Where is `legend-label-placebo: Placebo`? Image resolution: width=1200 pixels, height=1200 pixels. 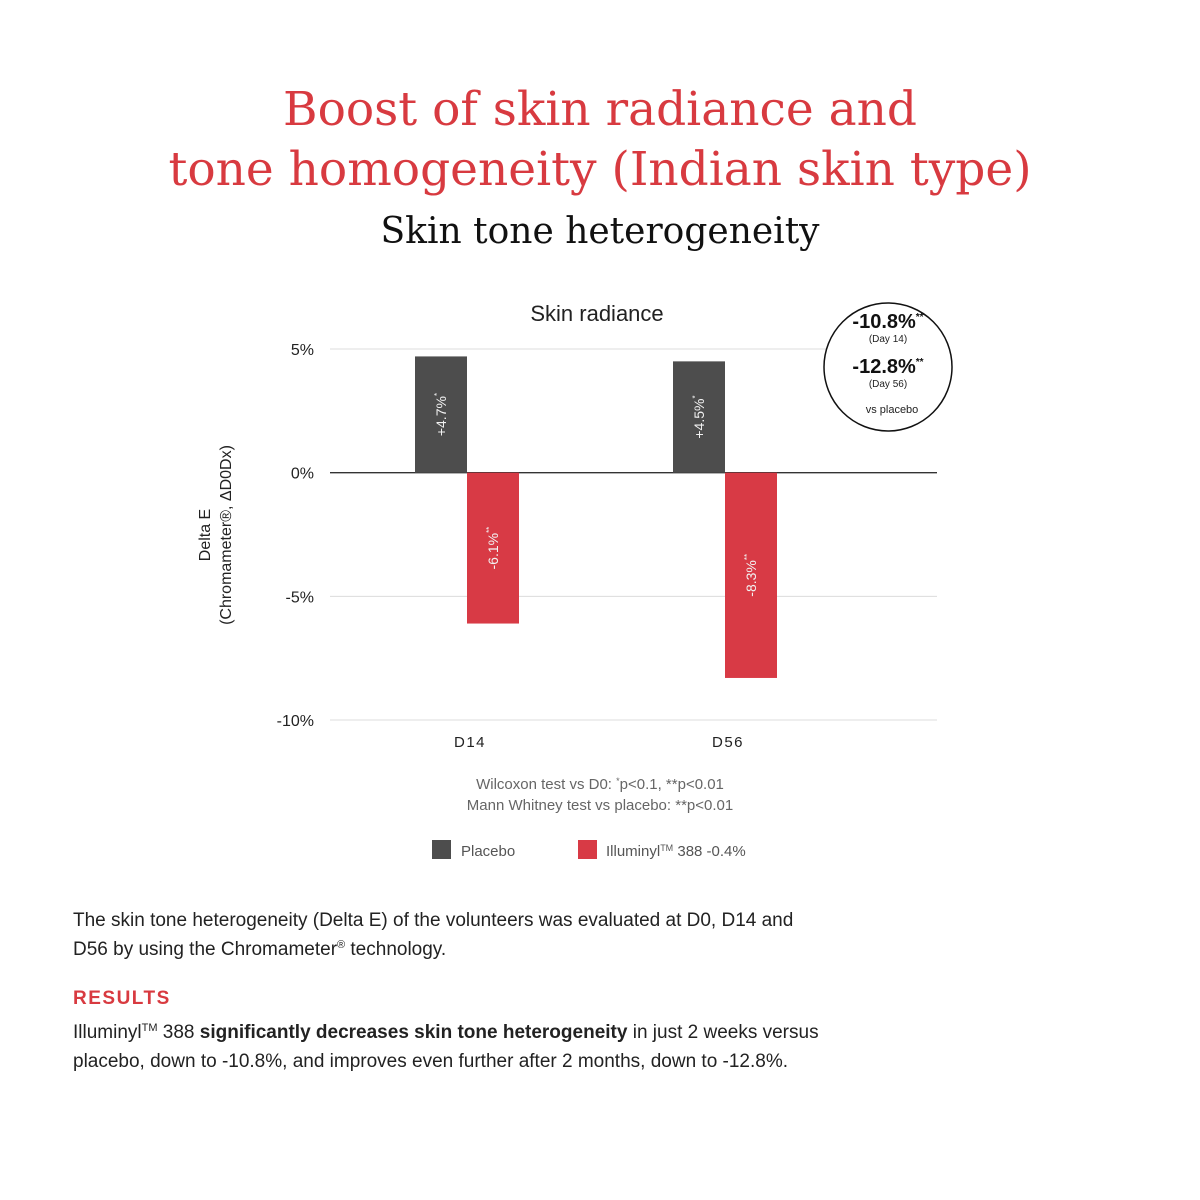 legend-label-placebo: Placebo is located at coordinates (488, 851).